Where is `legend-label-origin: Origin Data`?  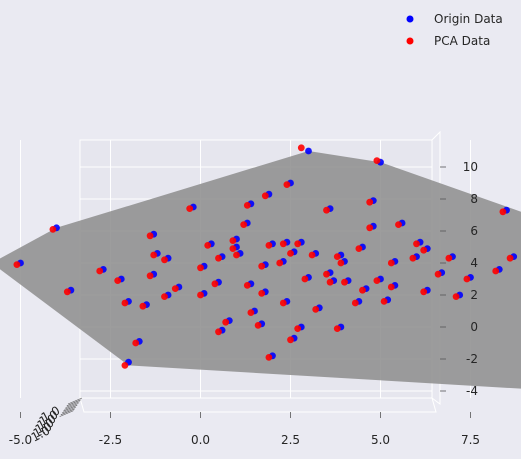 legend-label-origin: Origin Data is located at coordinates (468, 19).